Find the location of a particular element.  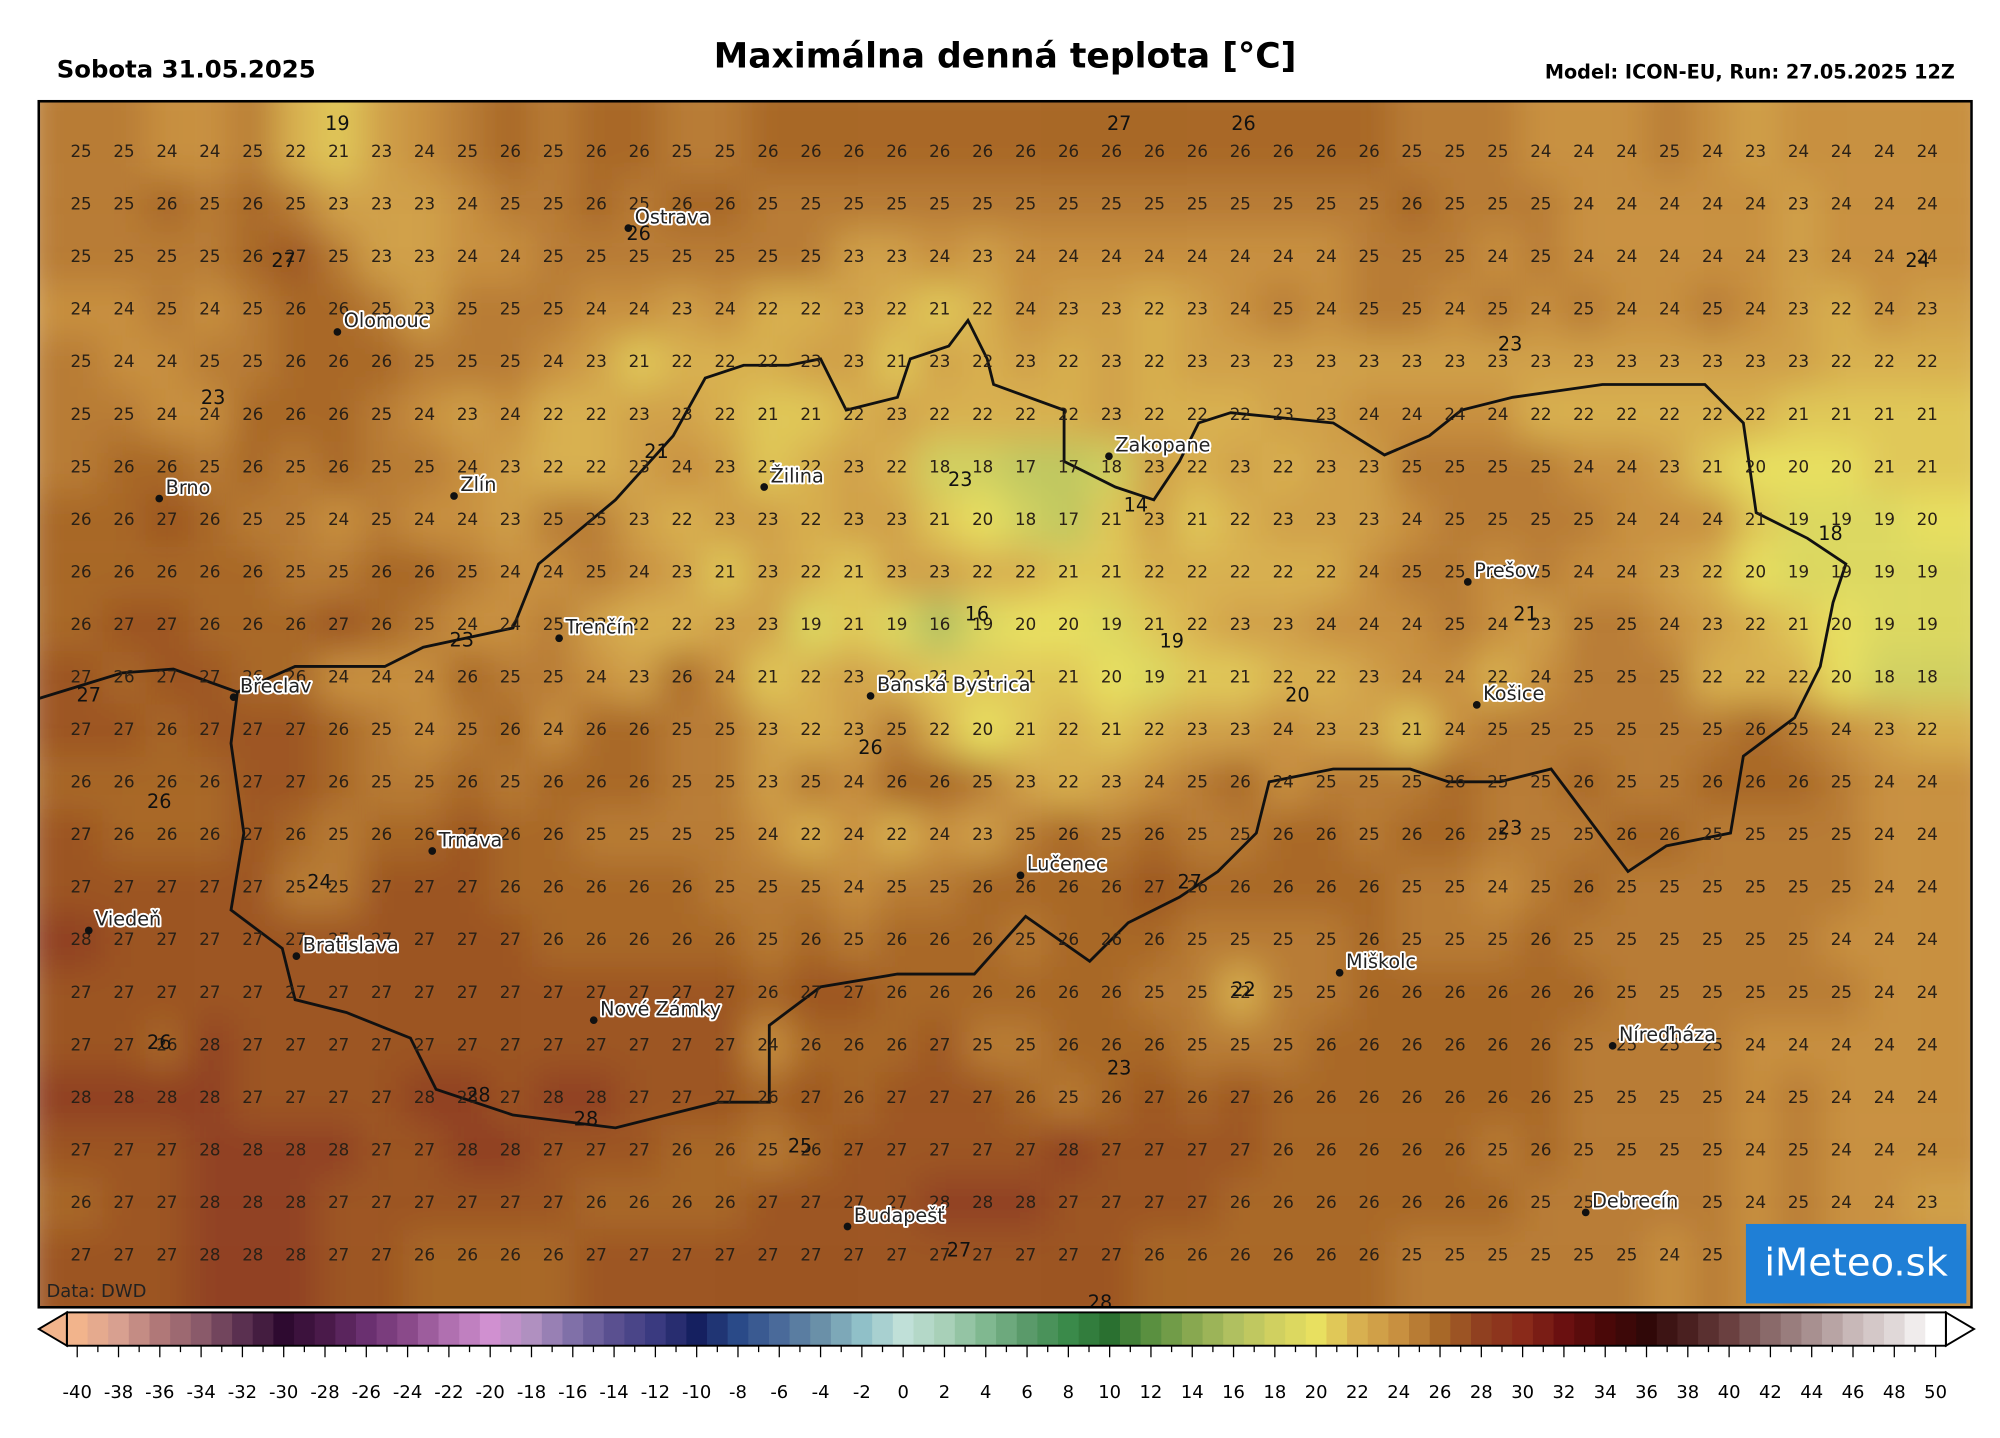

colorbar-low-arrow is located at coordinates (52, 1329).